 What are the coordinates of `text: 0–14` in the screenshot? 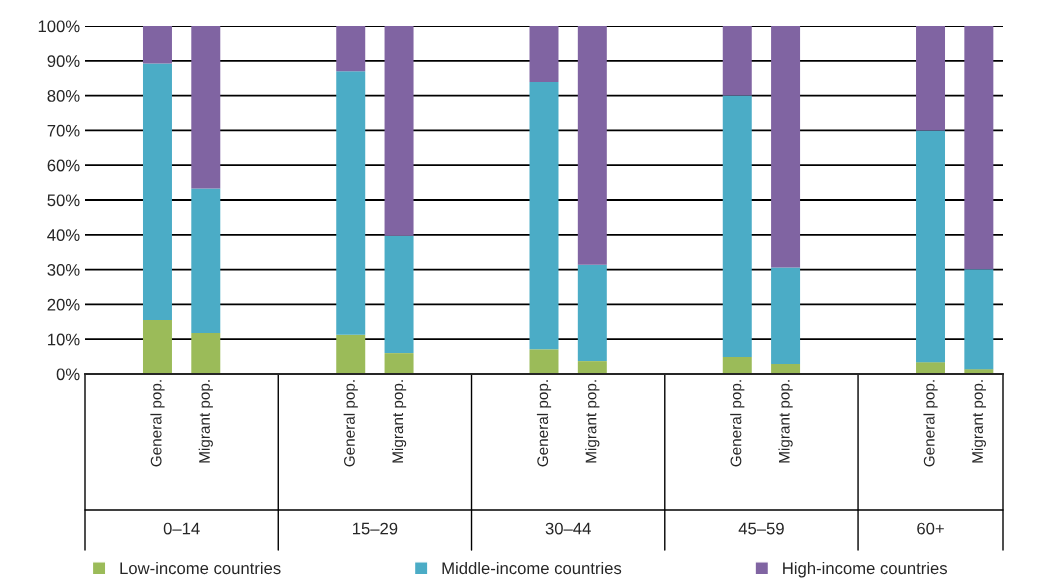 It's located at (181, 528).